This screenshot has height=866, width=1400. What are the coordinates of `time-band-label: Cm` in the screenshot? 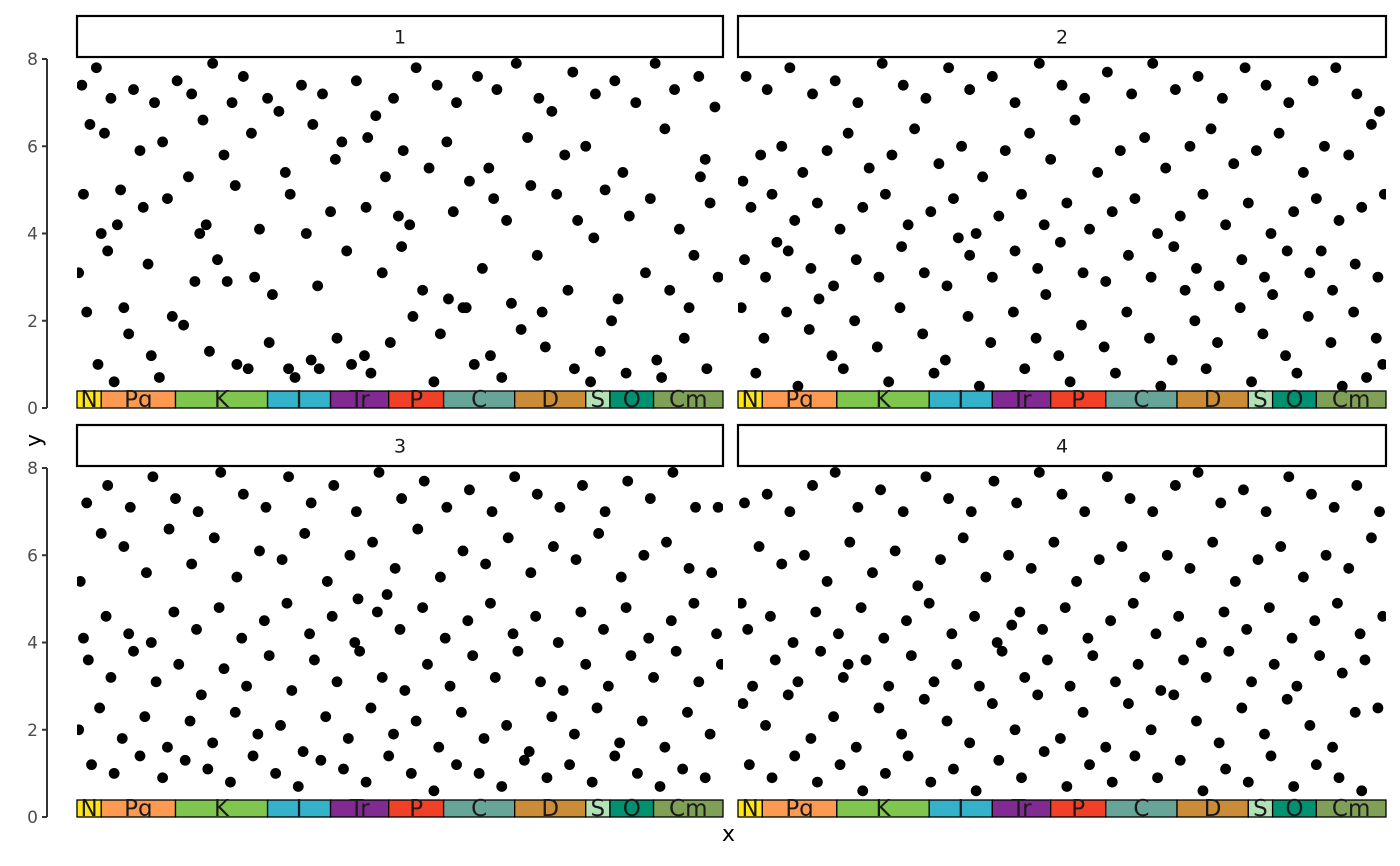 It's located at (1351, 809).